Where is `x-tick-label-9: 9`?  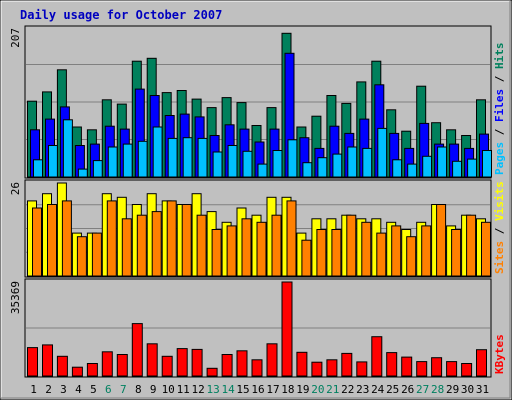
x-tick-label-9: 9 is located at coordinates (153, 389).